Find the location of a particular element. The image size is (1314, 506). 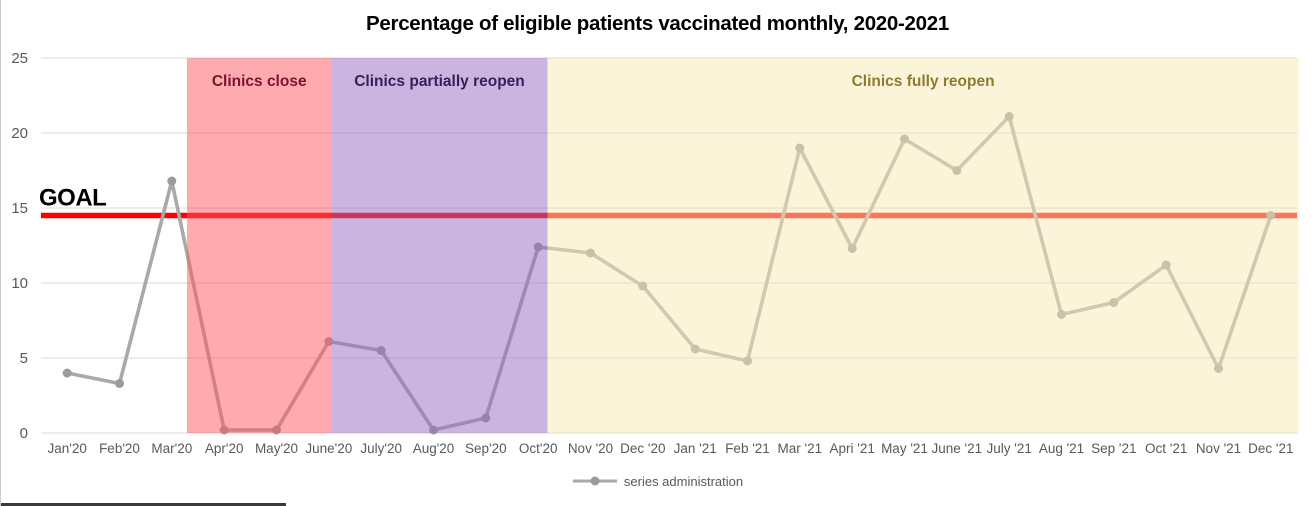

x-tick-label-5: June'20 is located at coordinates (328, 448).